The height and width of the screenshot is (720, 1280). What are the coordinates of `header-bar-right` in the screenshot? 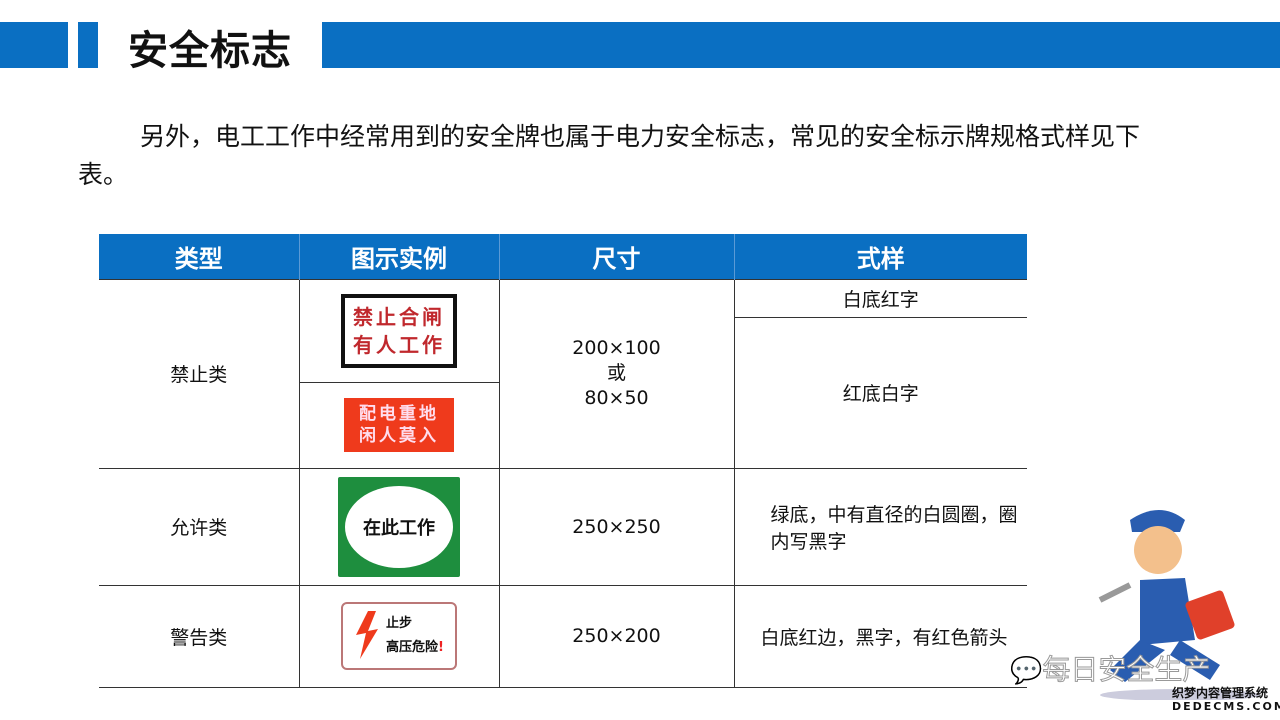 It's located at (801, 45).